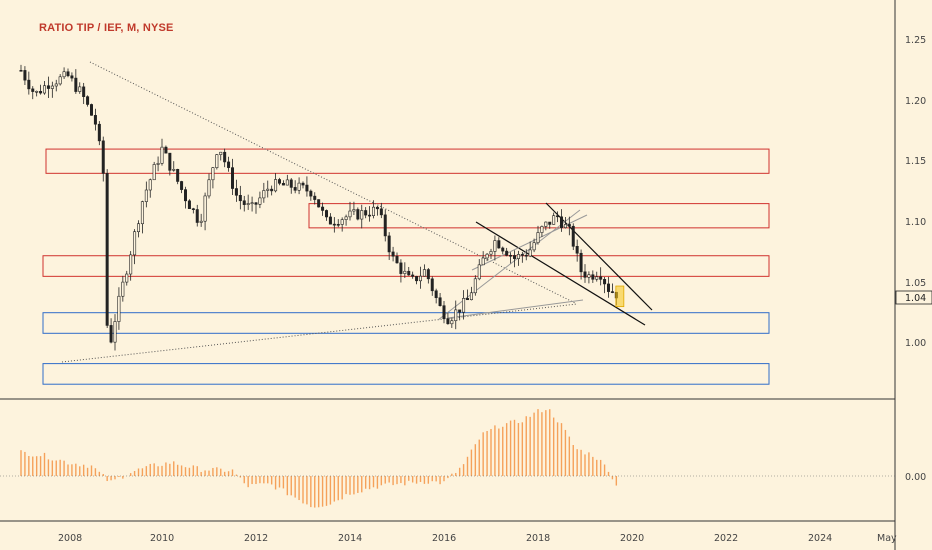 This screenshot has height=550, width=932. Describe the element at coordinates (887, 538) in the screenshot. I see `time-tick-label: May` at that location.